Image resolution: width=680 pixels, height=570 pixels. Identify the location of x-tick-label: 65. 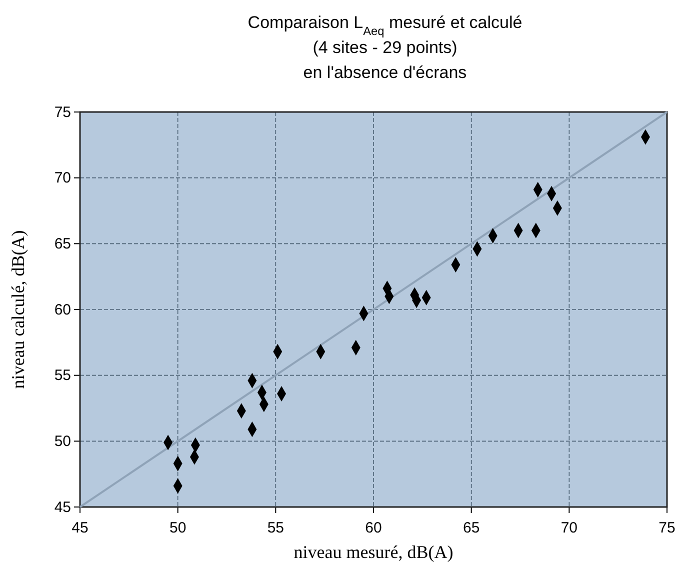
(471, 528).